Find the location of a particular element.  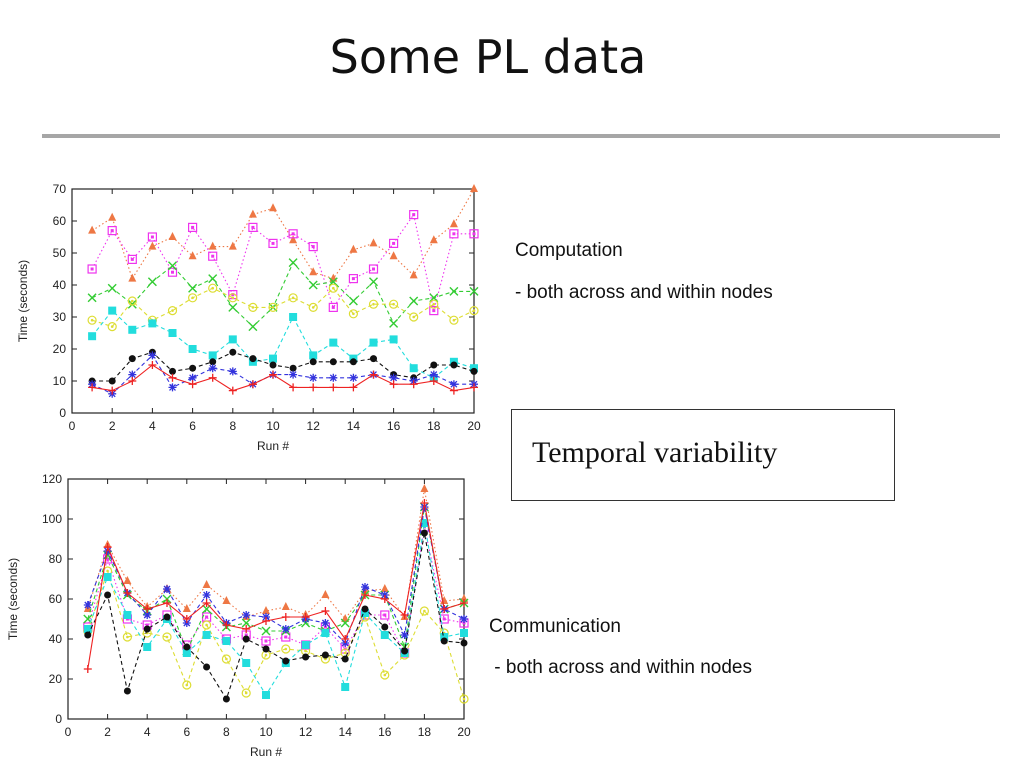

x-tick-label: 20 is located at coordinates (474, 426).